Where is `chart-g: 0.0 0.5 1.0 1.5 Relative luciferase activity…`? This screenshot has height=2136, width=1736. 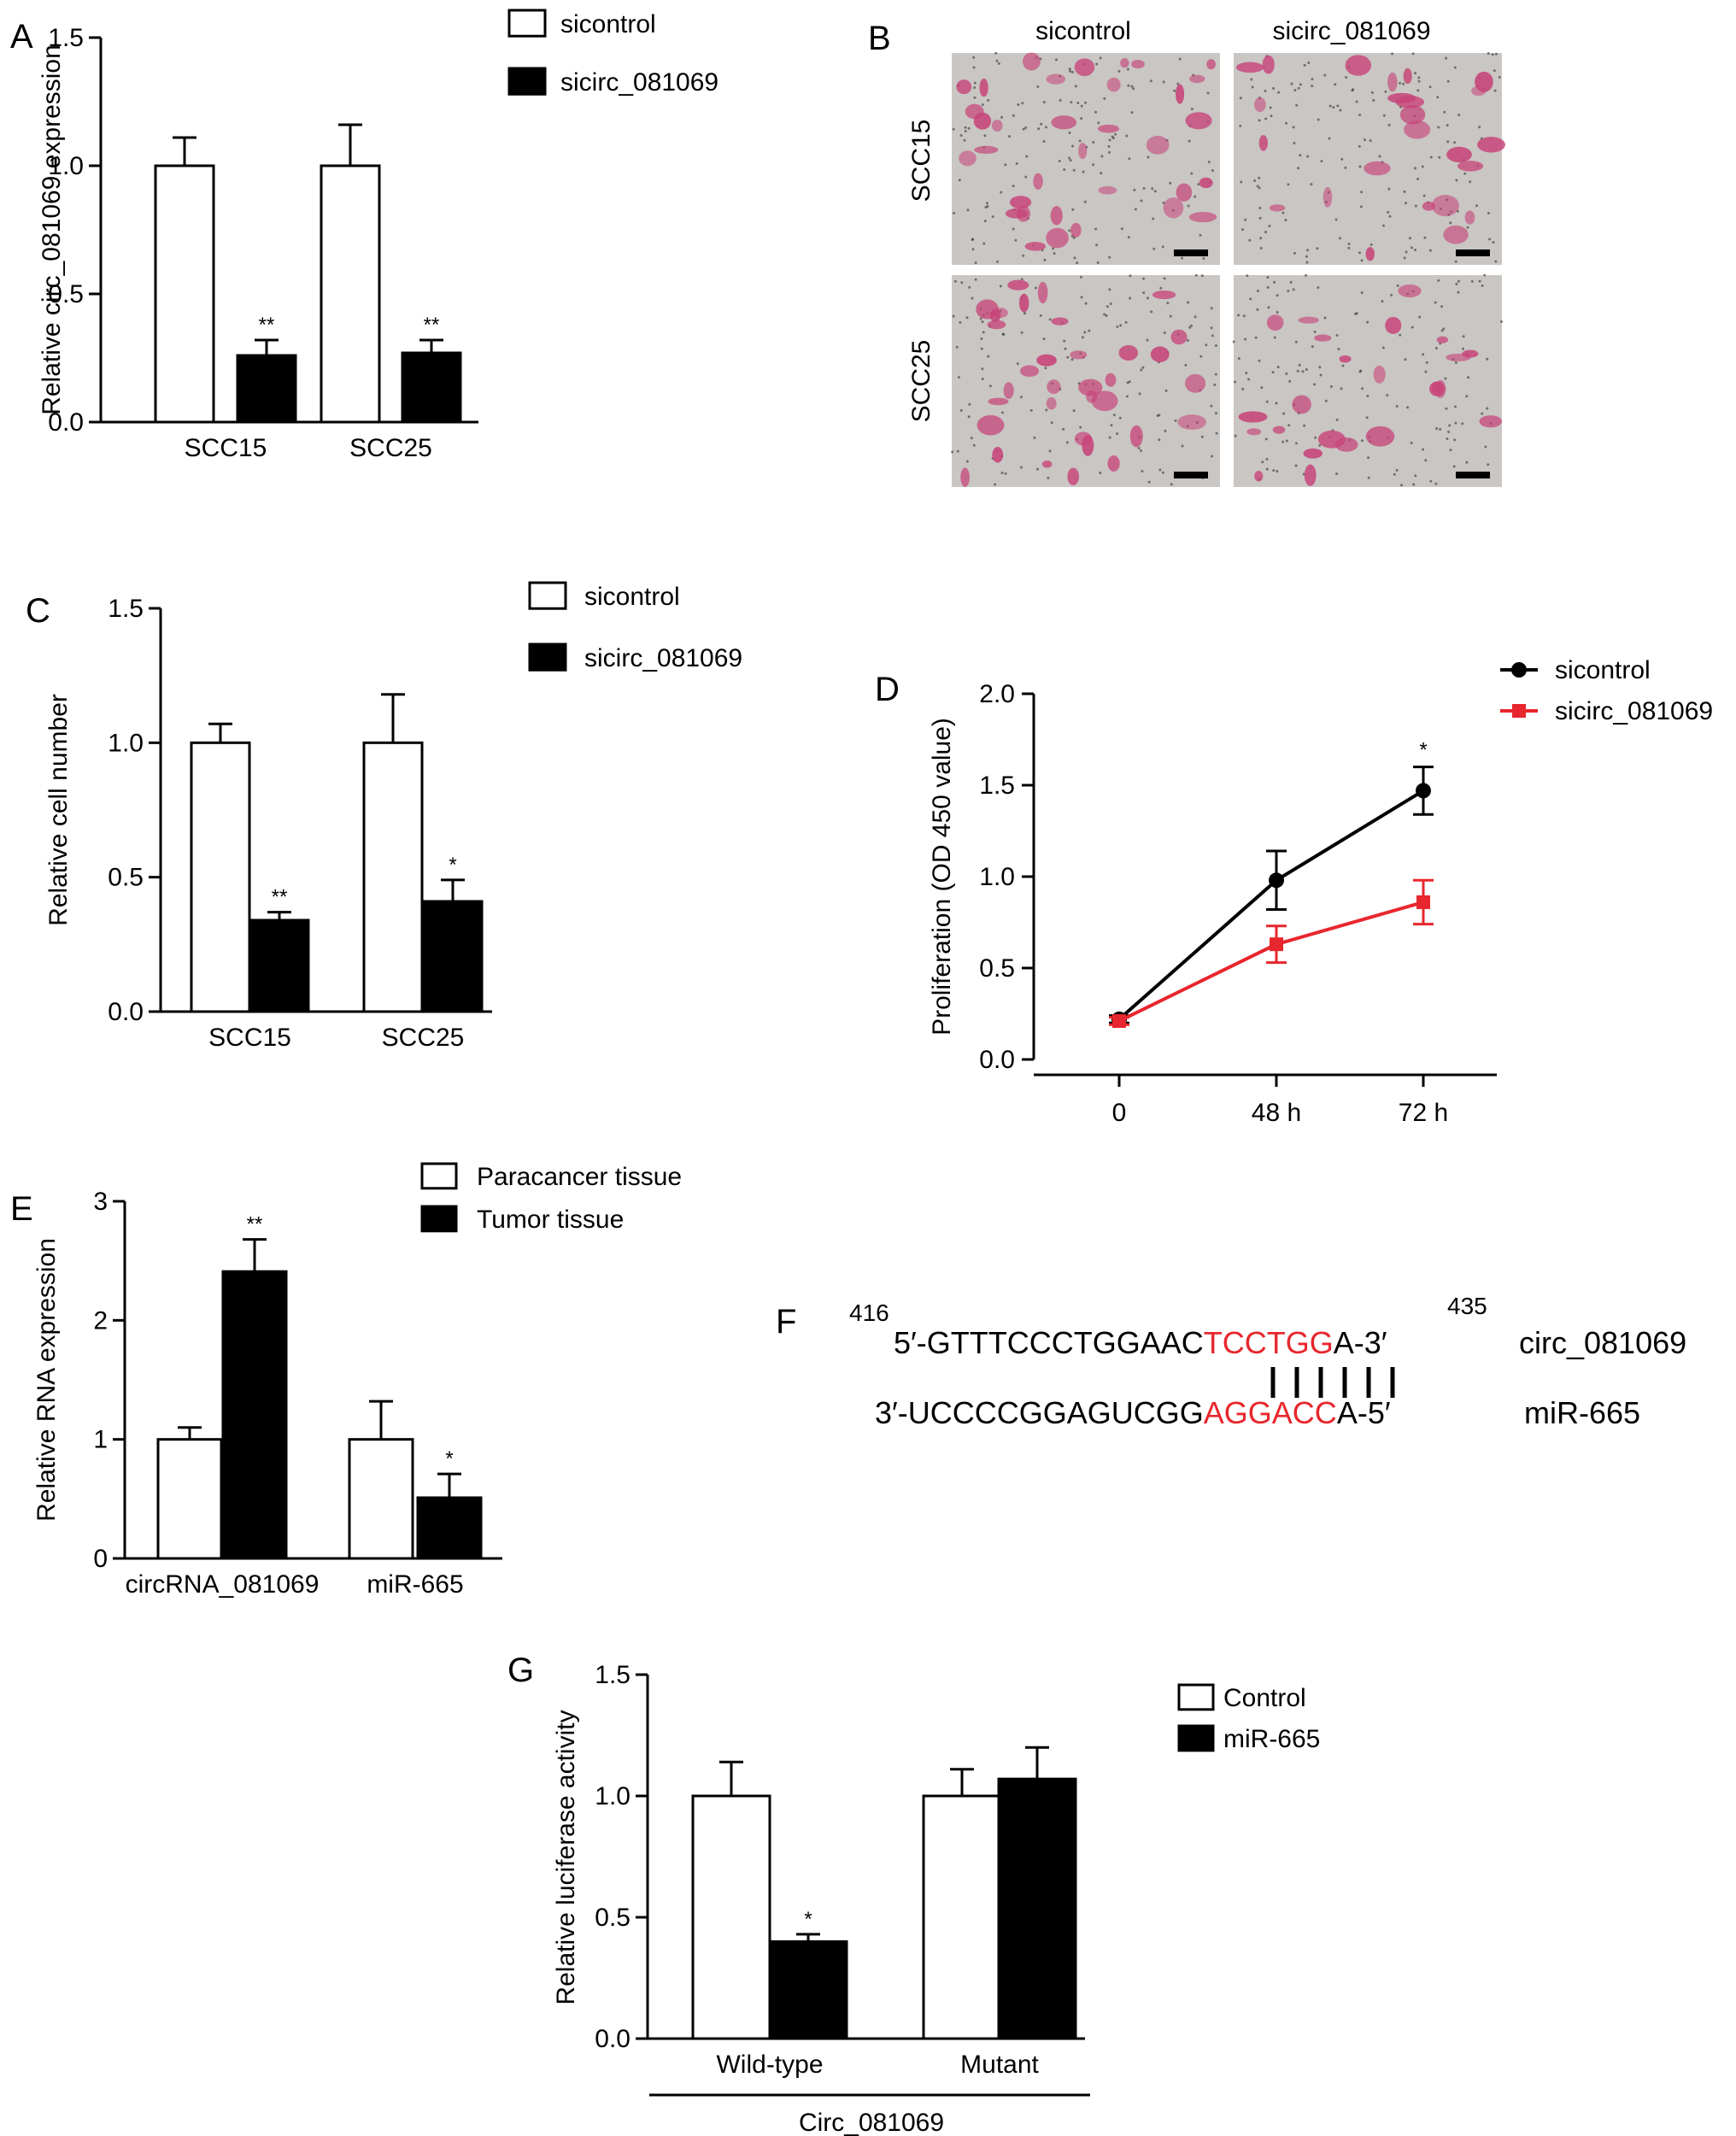
chart-g: 0.0 0.5 1.0 1.5 Relative luciferase activity… is located at coordinates (936, 1899).